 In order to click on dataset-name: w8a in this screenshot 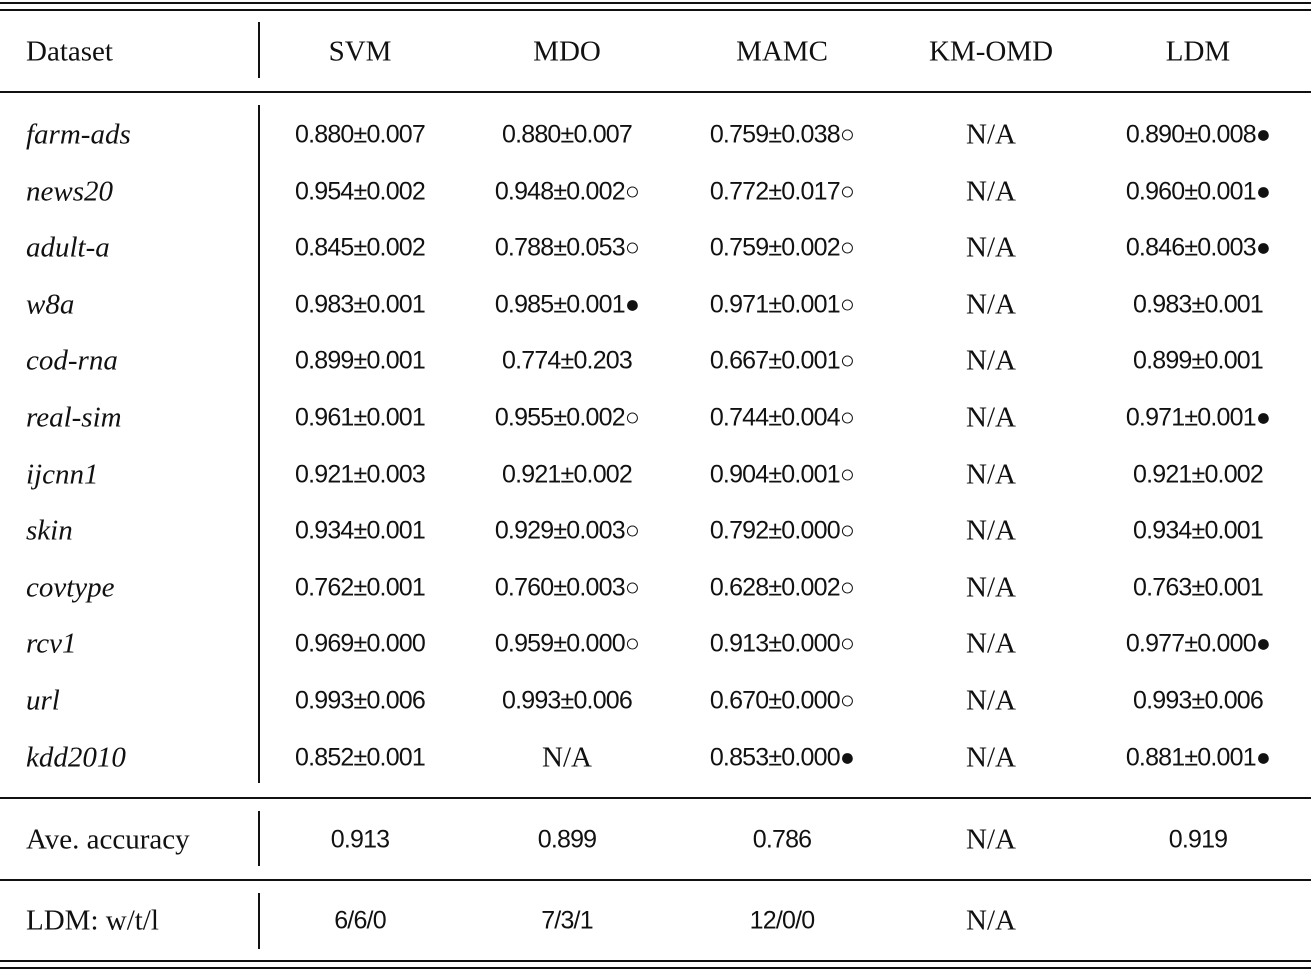, I will do `click(50, 304)`.